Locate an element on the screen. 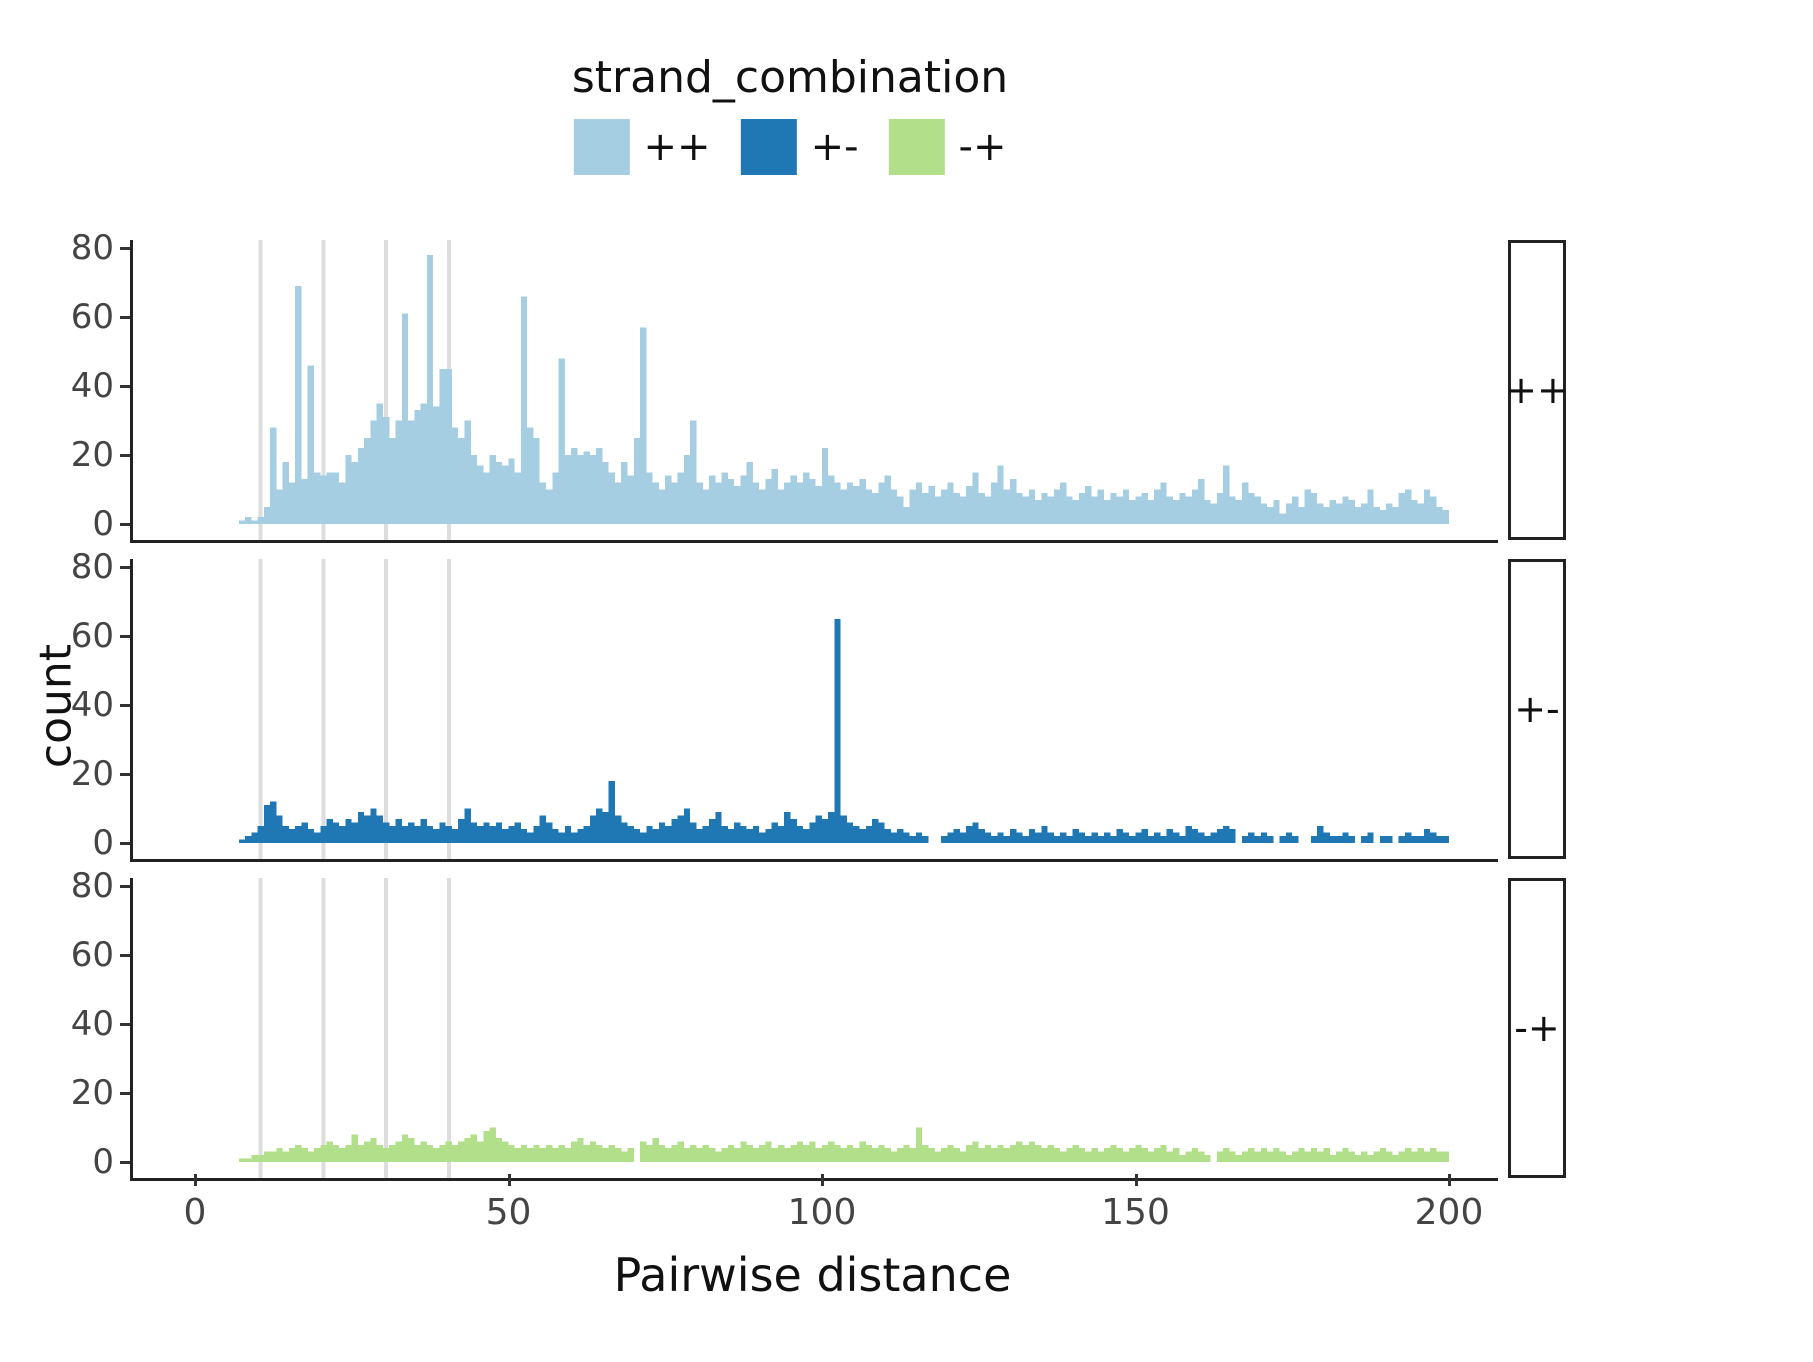 The width and height of the screenshot is (1813, 1362). legend-item: +- is located at coordinates (799, 147).